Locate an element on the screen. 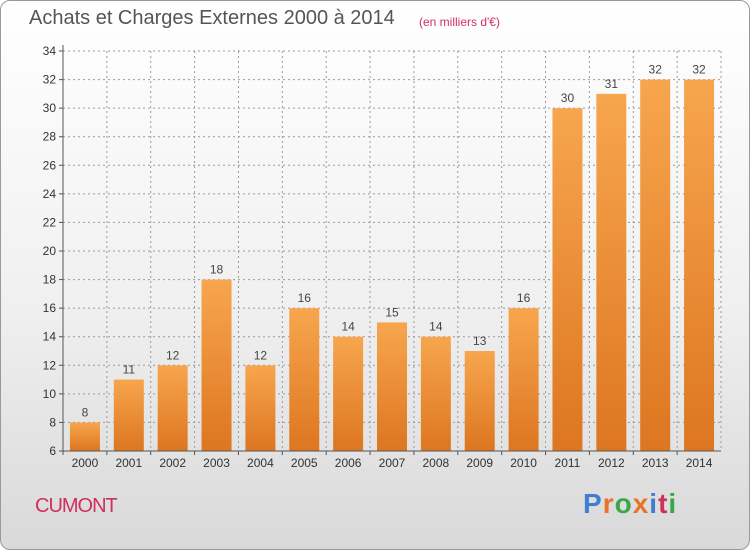 The width and height of the screenshot is (750, 550). y-tick-label: 12 is located at coordinates (50, 365).